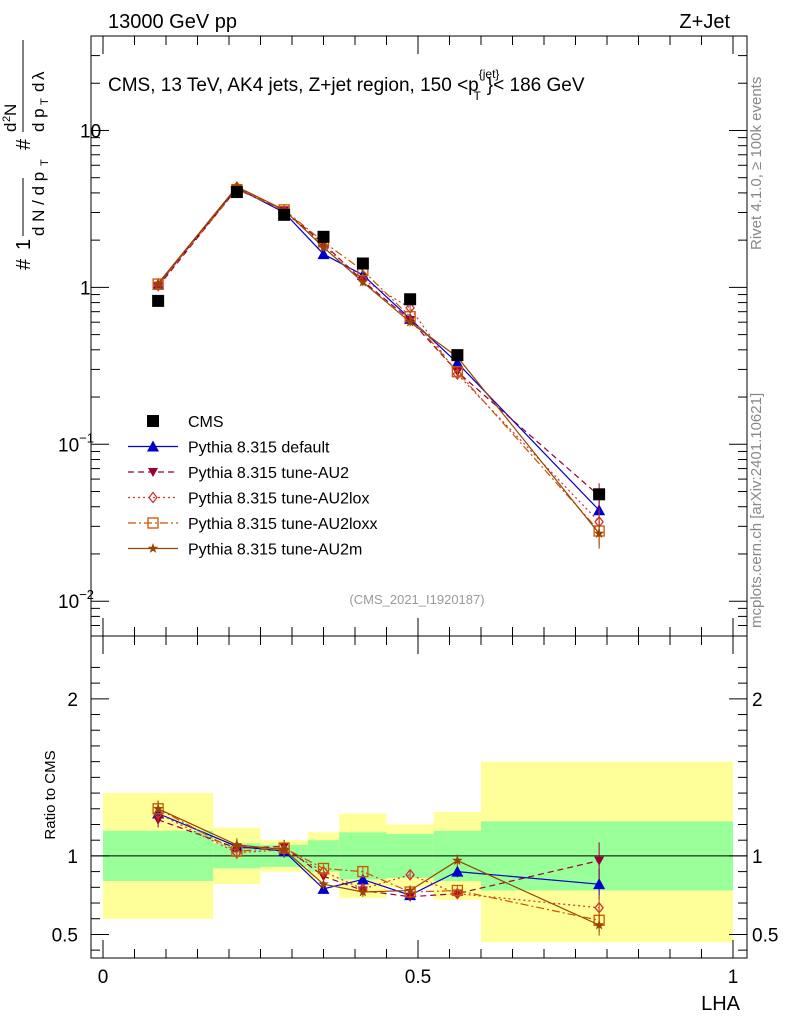 The height and width of the screenshot is (1024, 786). I want to click on ratio-tick-label-left: 0.5, so click(65, 935).